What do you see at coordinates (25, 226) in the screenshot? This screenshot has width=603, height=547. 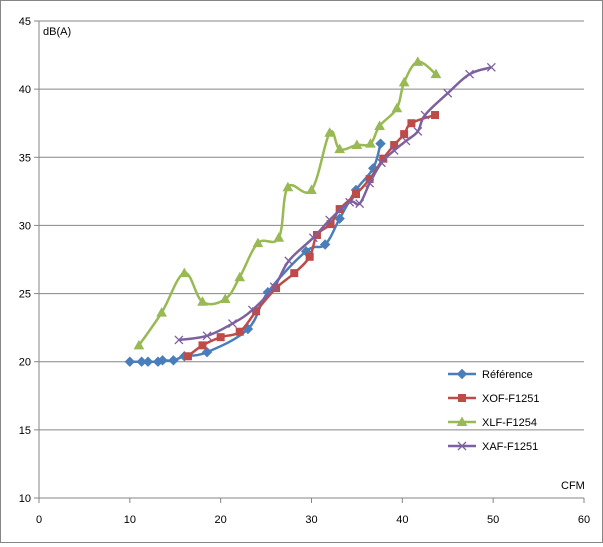 I see `y-tick-label: 30` at bounding box center [25, 226].